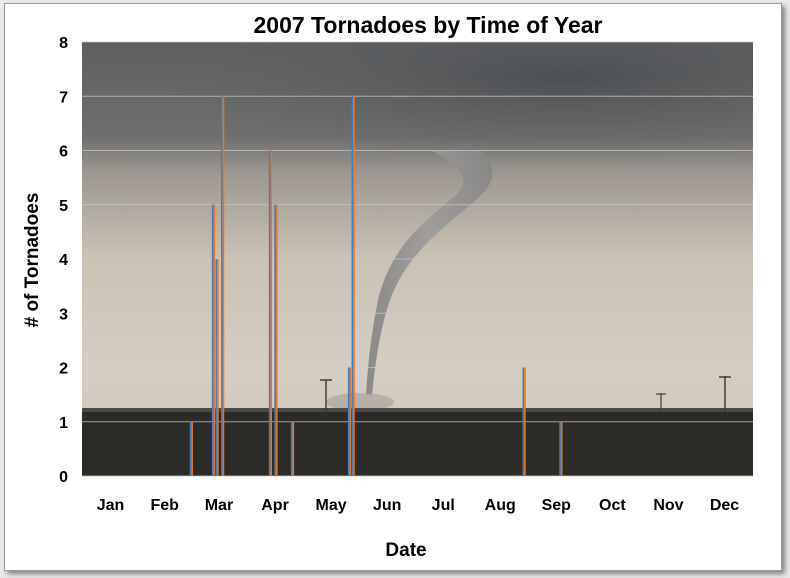 This screenshot has width=790, height=578. I want to click on bar-6-left-stroke, so click(275, 340).